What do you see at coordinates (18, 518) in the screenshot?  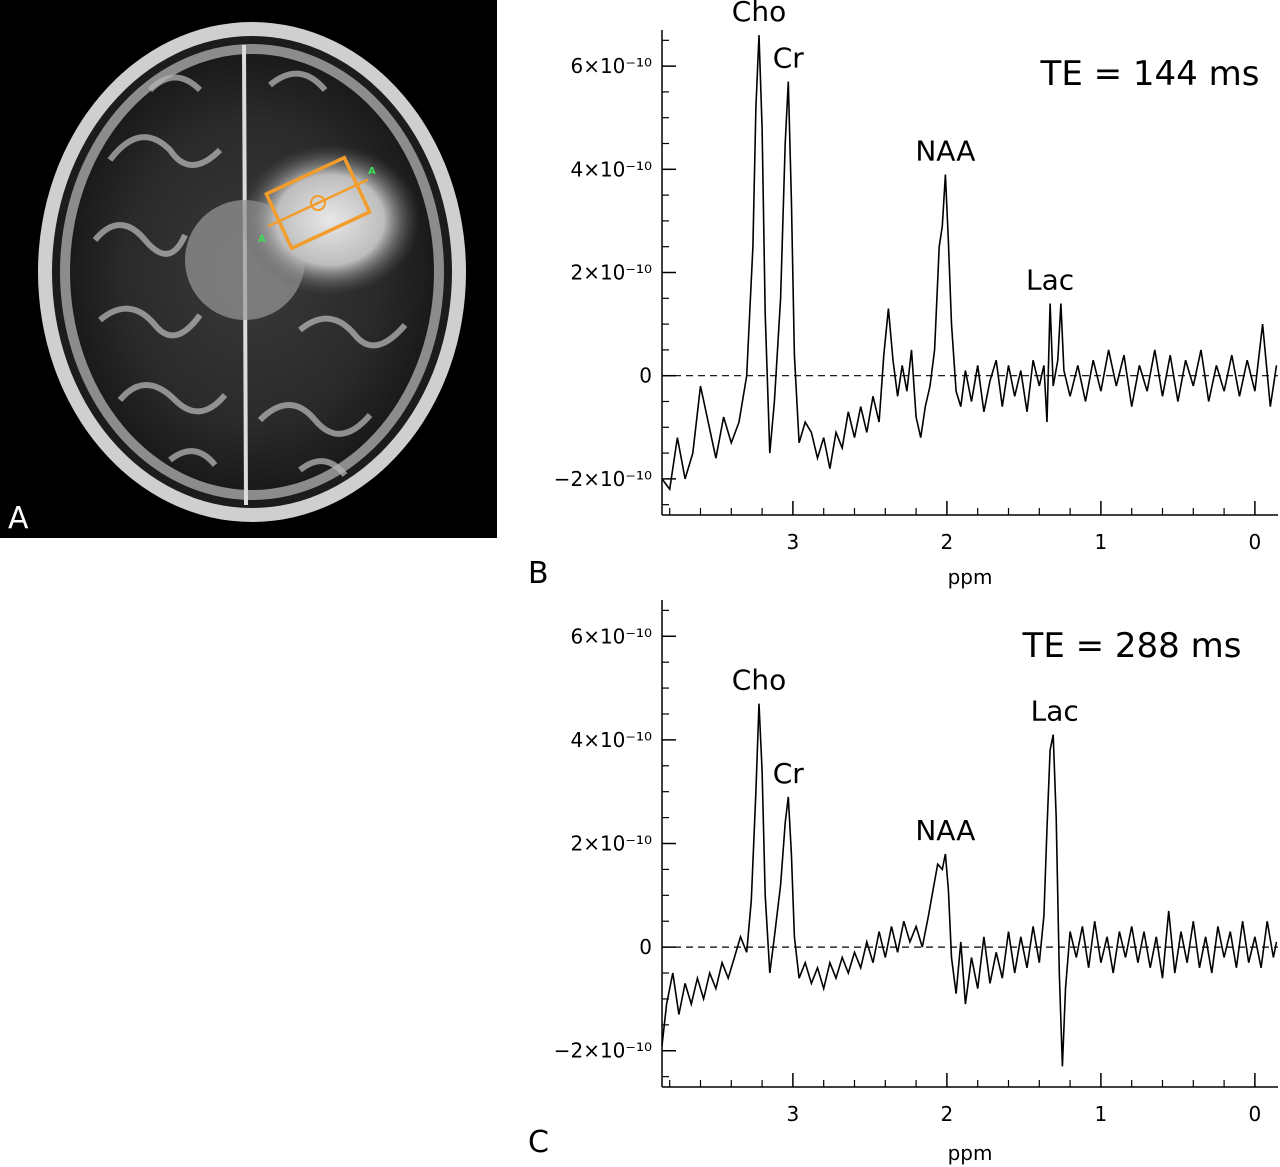 I see `panel-label-a: A` at bounding box center [18, 518].